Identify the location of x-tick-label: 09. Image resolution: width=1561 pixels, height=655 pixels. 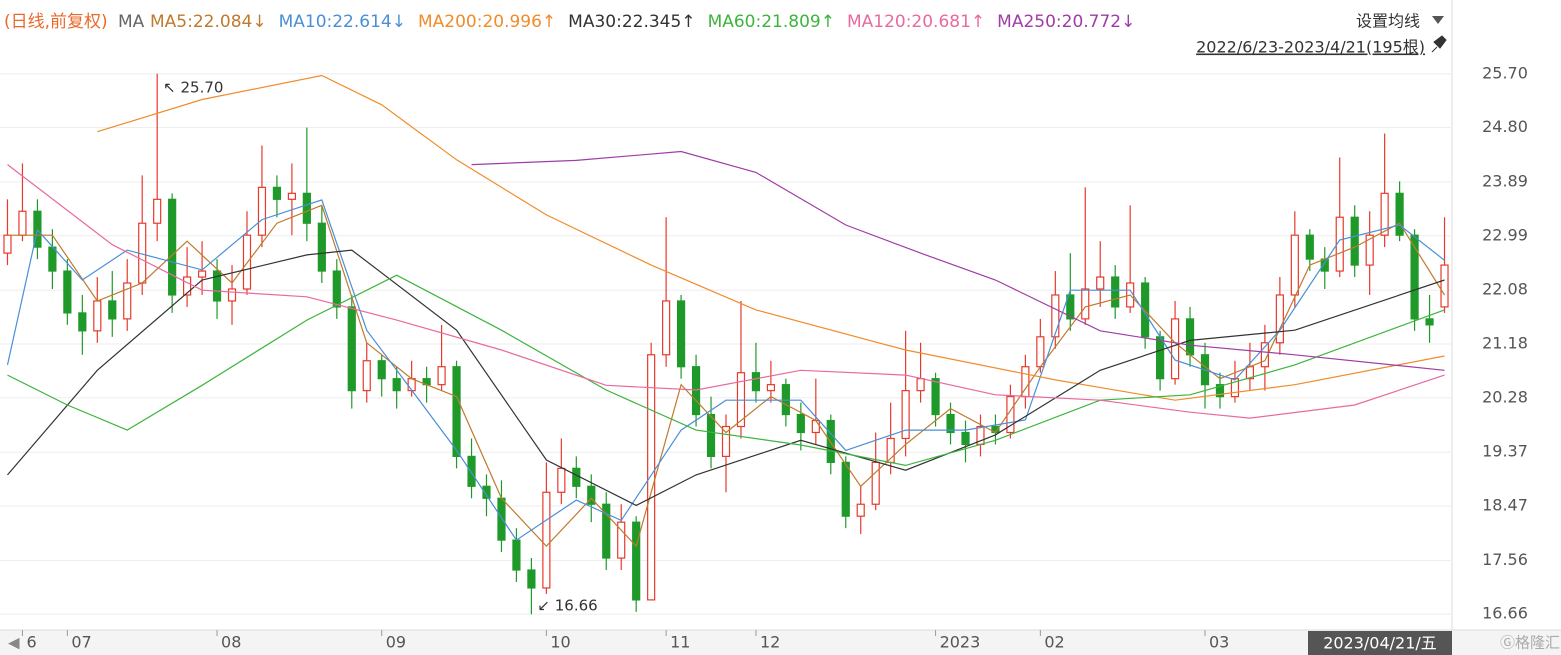
(396, 642).